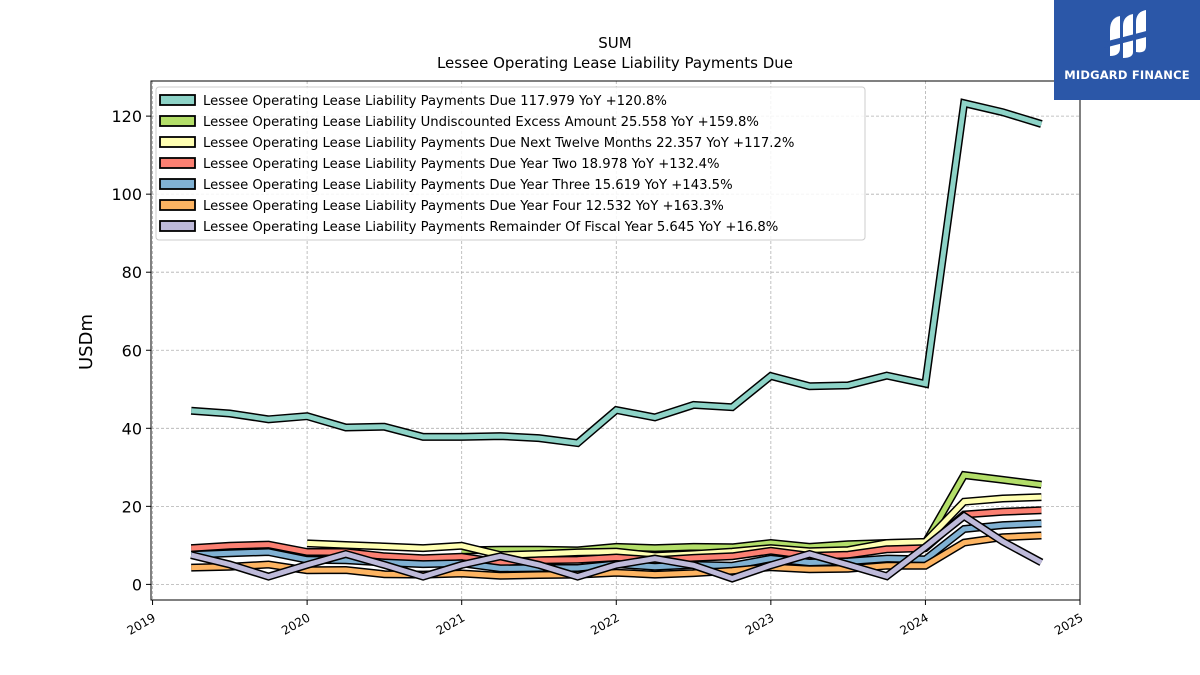  I want to click on y-tick-label: 0, so click(137, 584).